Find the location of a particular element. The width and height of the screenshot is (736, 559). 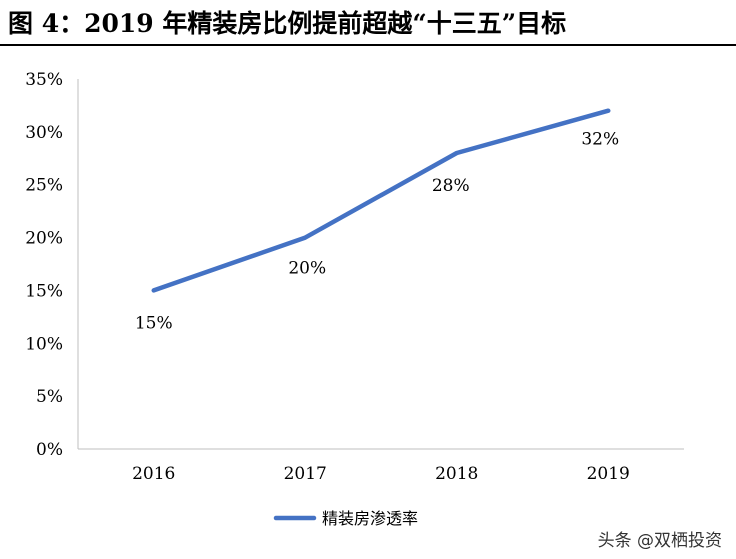

page-title: 图 4：2019 年精装房比例提前超越“十三五”目标 is located at coordinates (287, 23).